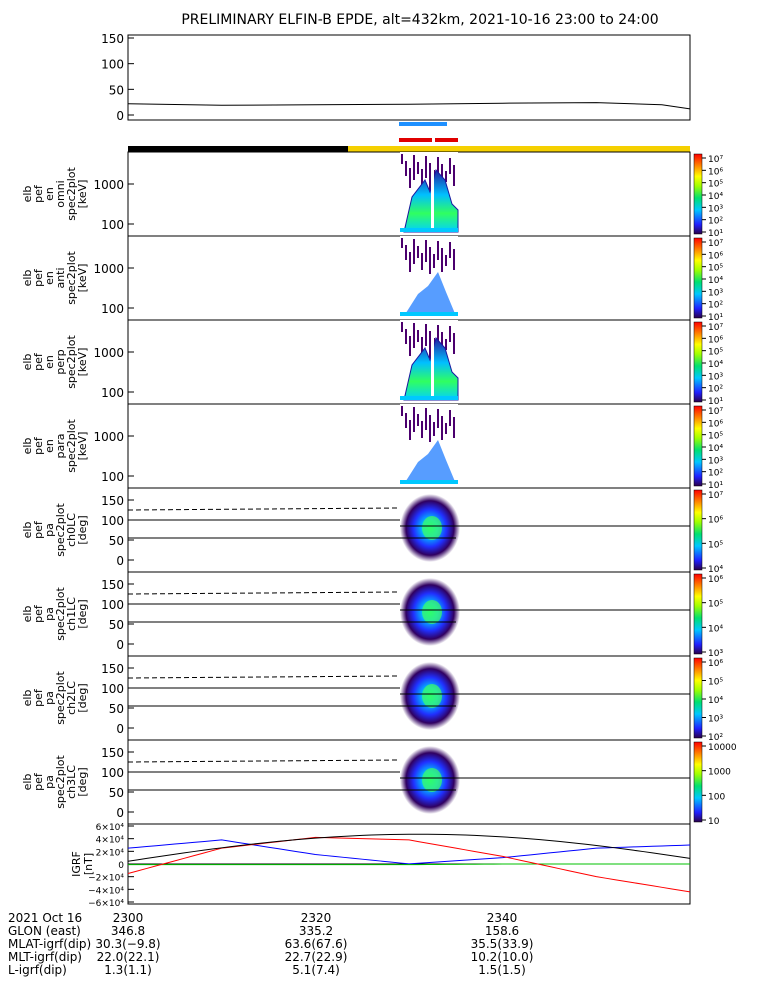 The image size is (775, 1000). What do you see at coordinates (37, 970) in the screenshot?
I see `footer-cell: L-igrf(dip)` at bounding box center [37, 970].